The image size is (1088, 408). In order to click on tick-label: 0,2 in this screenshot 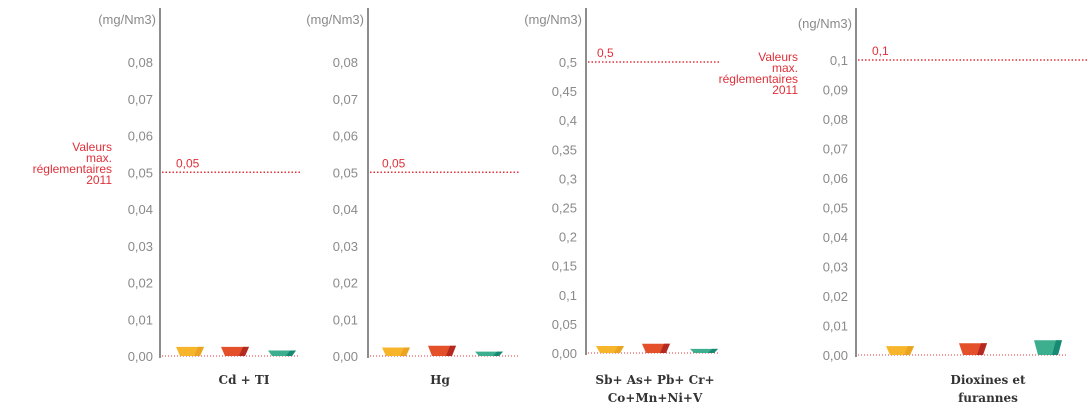, I will do `click(568, 237)`.